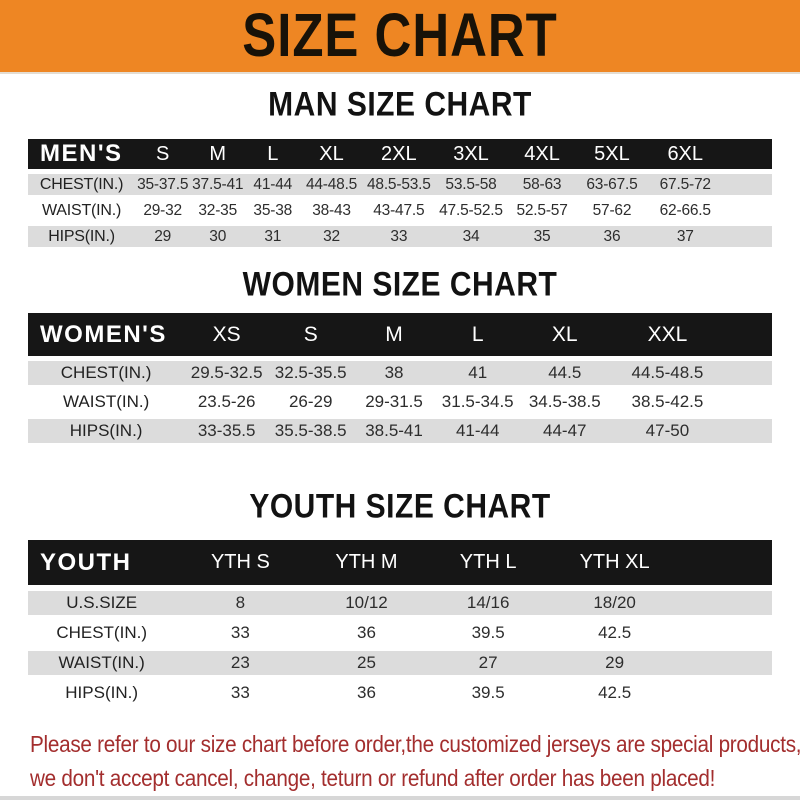 The height and width of the screenshot is (800, 800). Describe the element at coordinates (542, 184) in the screenshot. I see `value-cell: 58-63` at that location.